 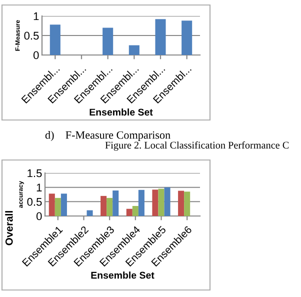 I want to click on text: Overall, so click(x=9, y=228).